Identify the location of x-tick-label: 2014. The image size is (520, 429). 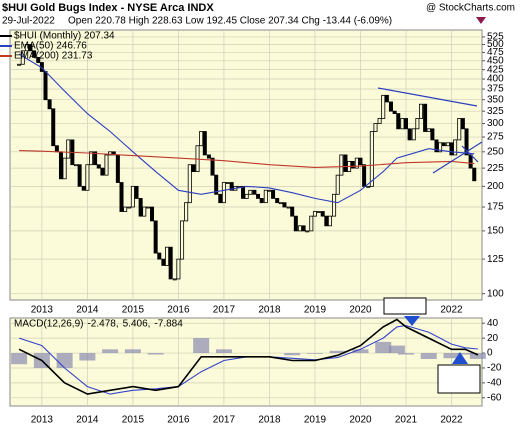
(87, 310).